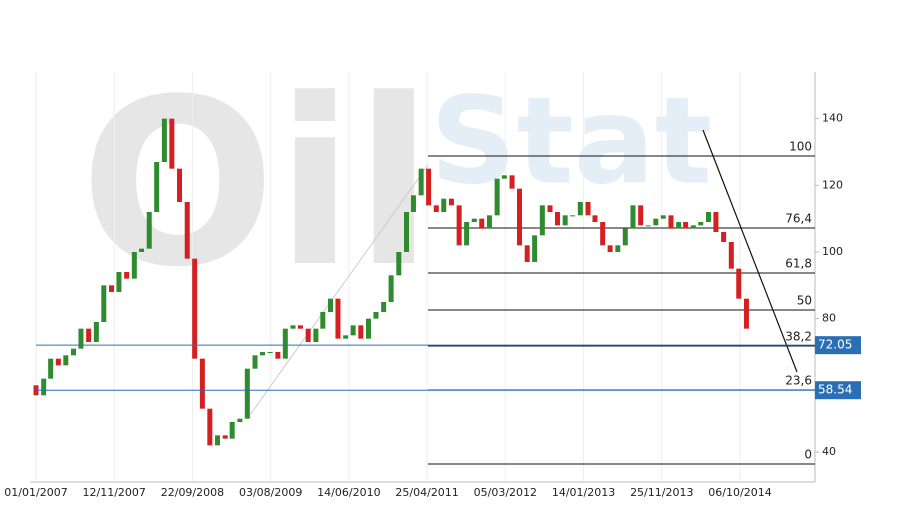 The height and width of the screenshot is (509, 909). I want to click on y-tick-label: 80, so click(829, 318).